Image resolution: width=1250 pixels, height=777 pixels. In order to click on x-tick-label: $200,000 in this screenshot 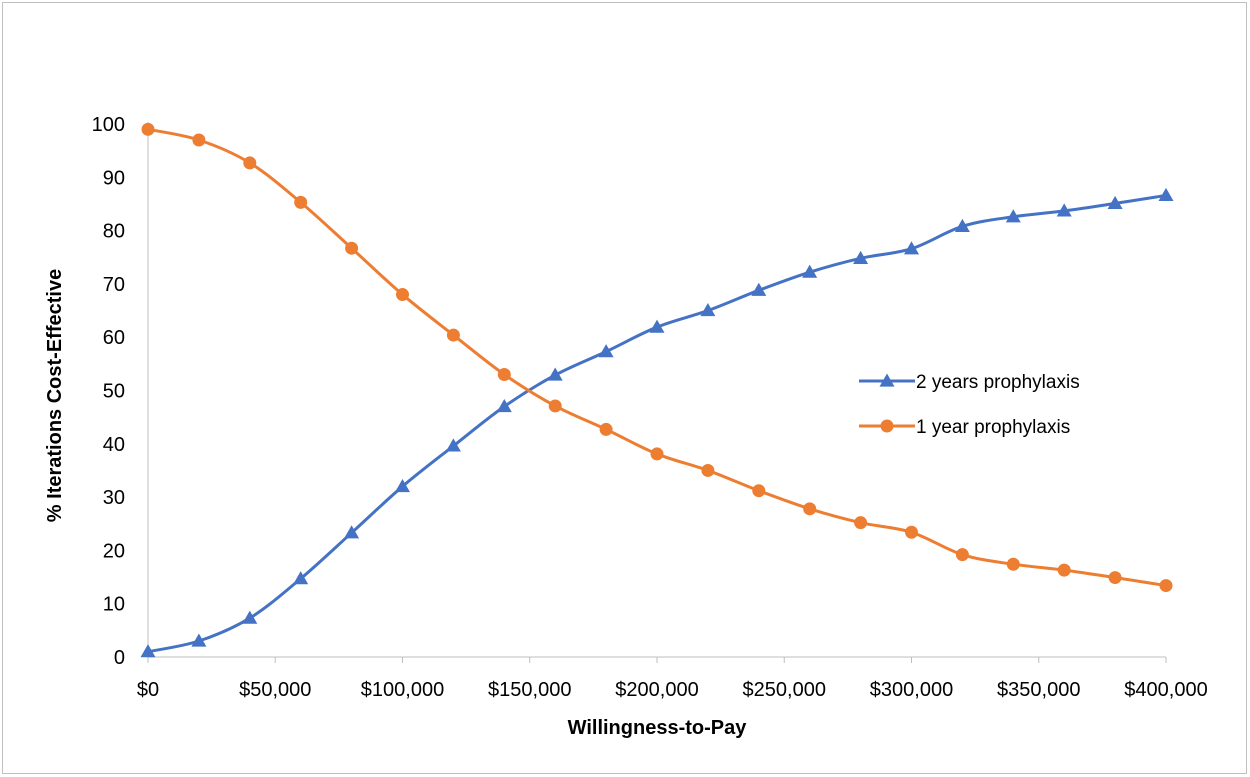, I will do `click(656, 690)`.